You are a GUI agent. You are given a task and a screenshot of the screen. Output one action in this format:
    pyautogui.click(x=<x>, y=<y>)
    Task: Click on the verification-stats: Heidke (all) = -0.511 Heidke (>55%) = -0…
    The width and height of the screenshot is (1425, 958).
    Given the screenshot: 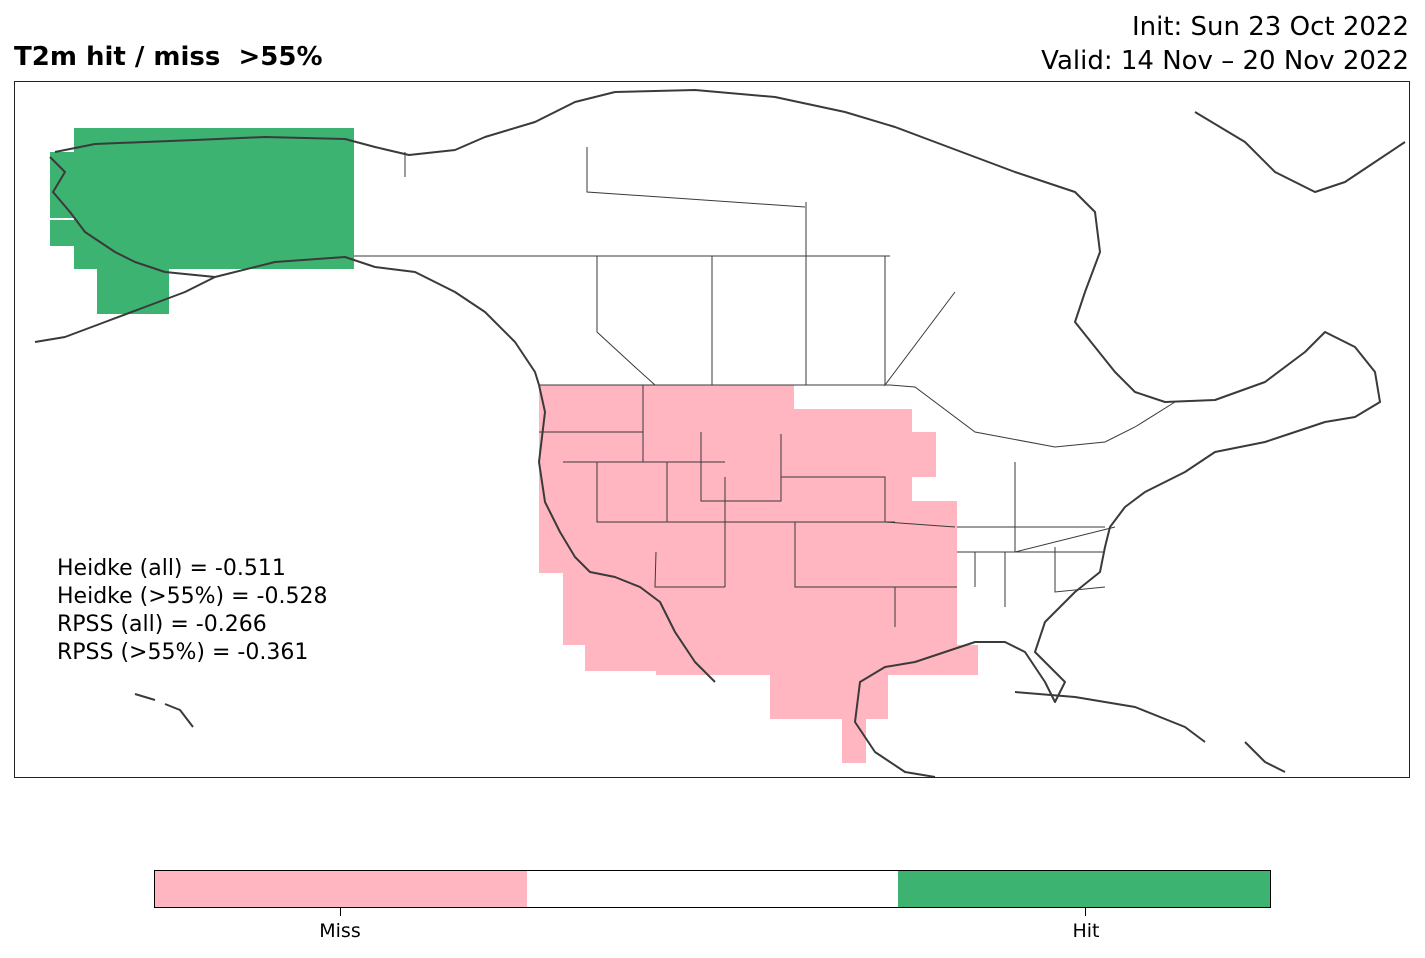 What is the action you would take?
    pyautogui.click(x=192, y=611)
    